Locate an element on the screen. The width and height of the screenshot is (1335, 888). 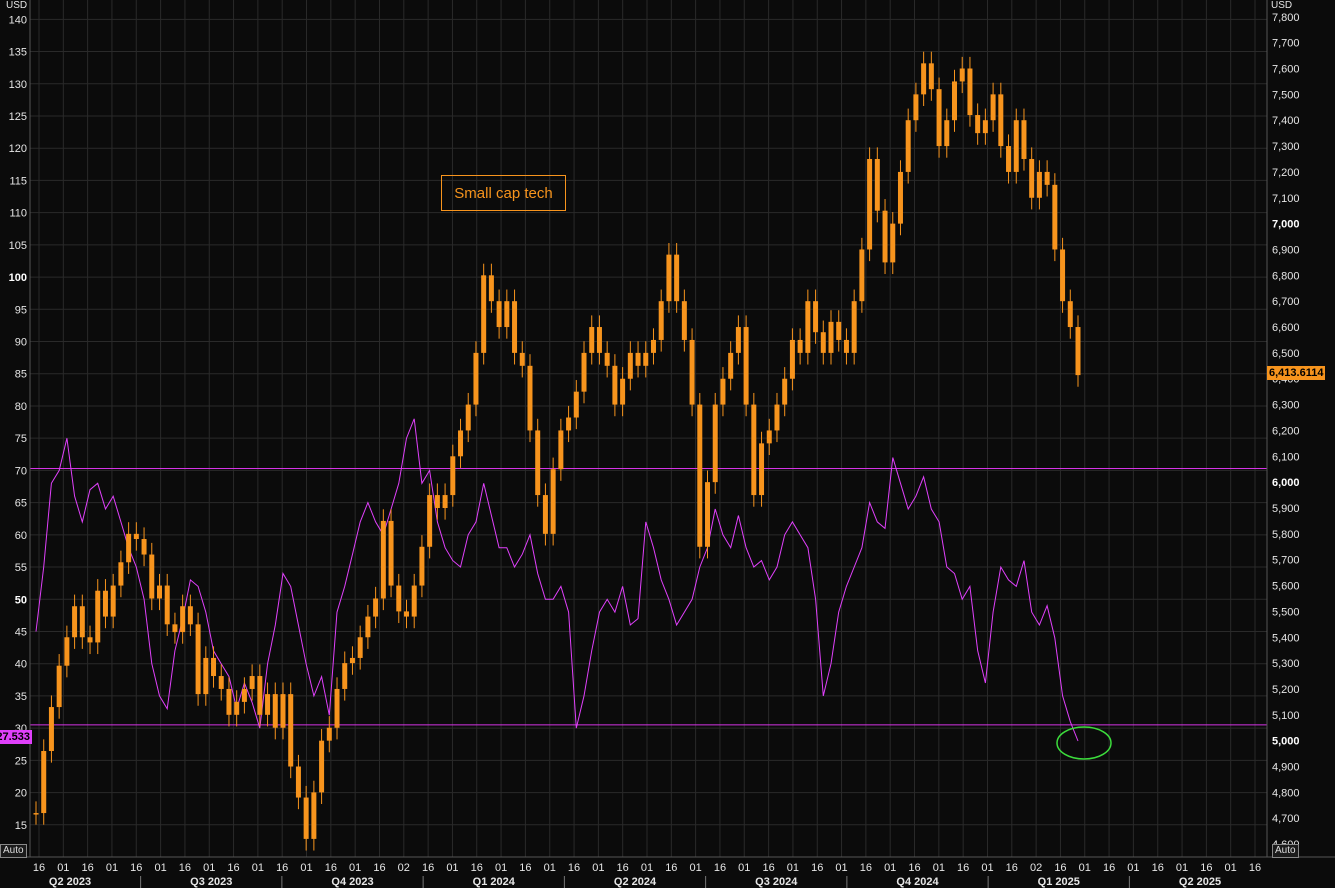
left-auto-scale-button: Auto is located at coordinates (13, 851).